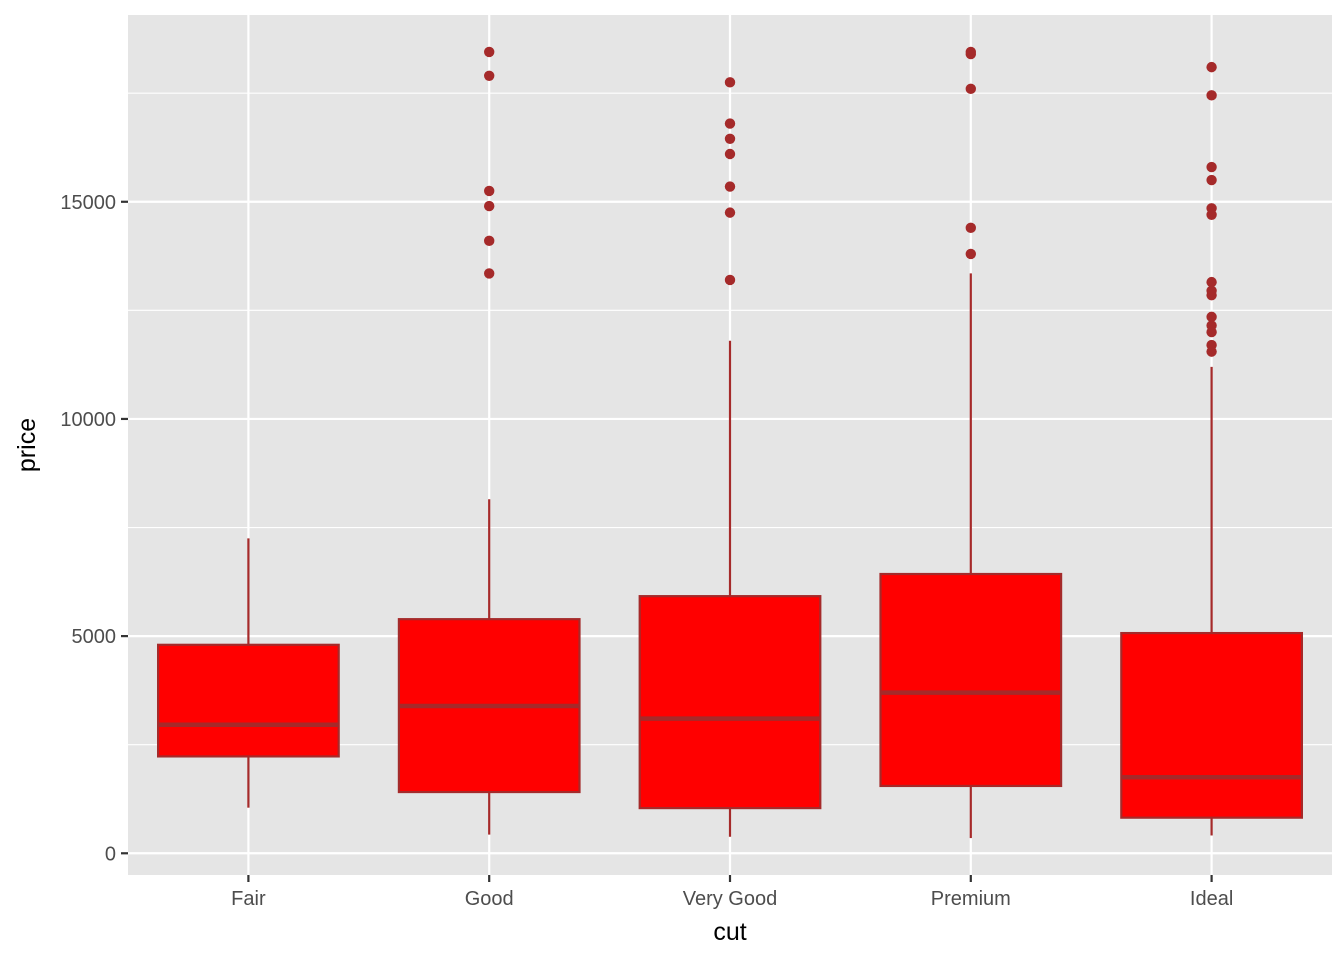 This screenshot has height=960, width=1344. What do you see at coordinates (730, 457) in the screenshot?
I see `box-very-good` at bounding box center [730, 457].